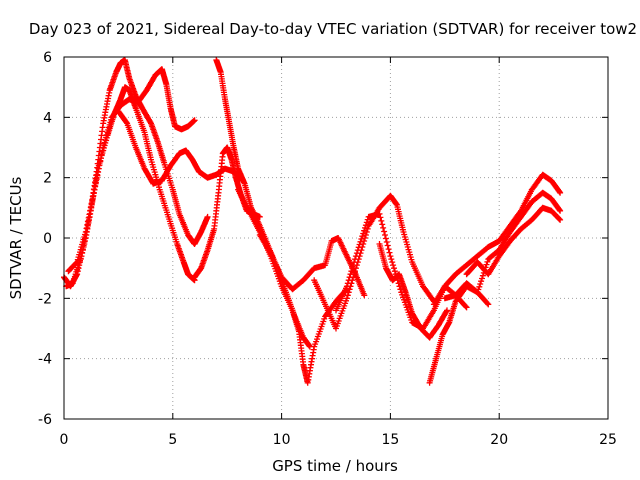  Describe the element at coordinates (45, 360) in the screenshot. I see `y-tick-label: -4` at that location.